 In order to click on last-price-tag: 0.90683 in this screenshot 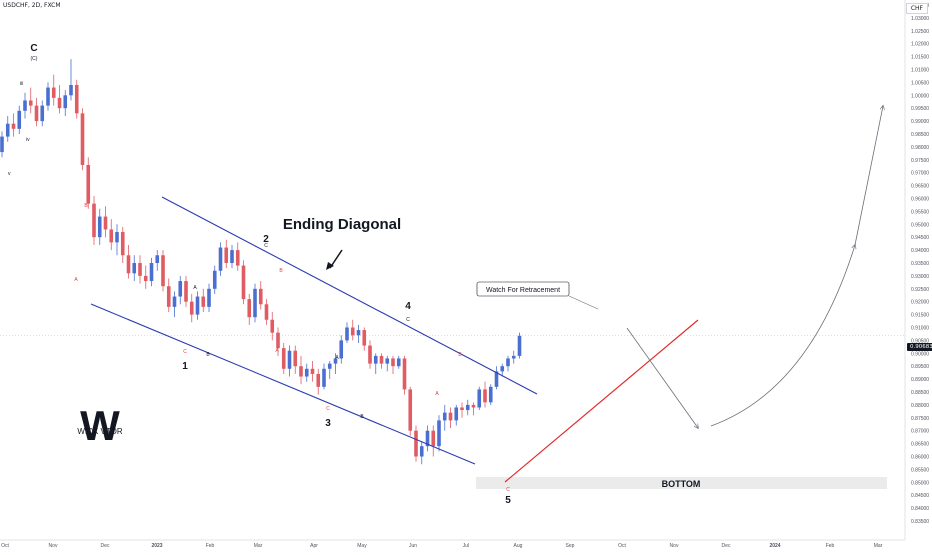, I will do `click(919, 347)`.